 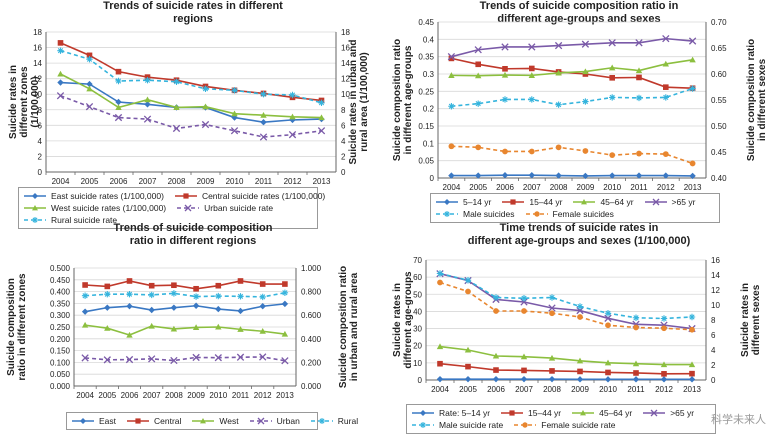 I want to click on y2-tick-label: 0.600, so click(x=311, y=315).